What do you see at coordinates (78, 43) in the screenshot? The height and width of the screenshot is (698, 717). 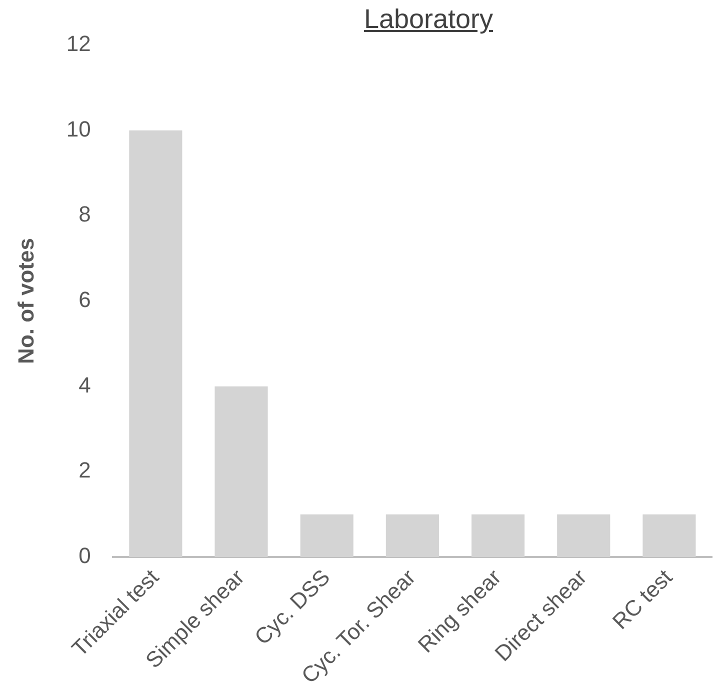 I see `y-tick-label: 12` at bounding box center [78, 43].